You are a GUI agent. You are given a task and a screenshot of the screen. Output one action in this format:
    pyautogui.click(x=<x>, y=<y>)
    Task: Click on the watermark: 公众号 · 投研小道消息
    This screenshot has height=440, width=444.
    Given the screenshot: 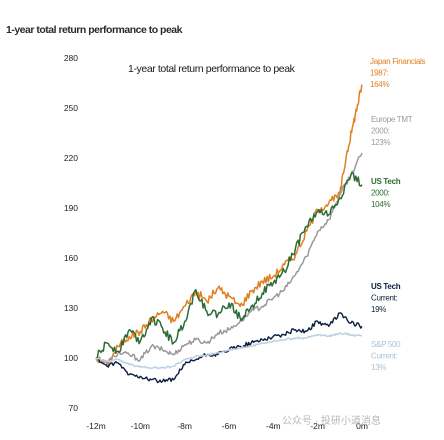 What is the action you would take?
    pyautogui.click(x=331, y=421)
    